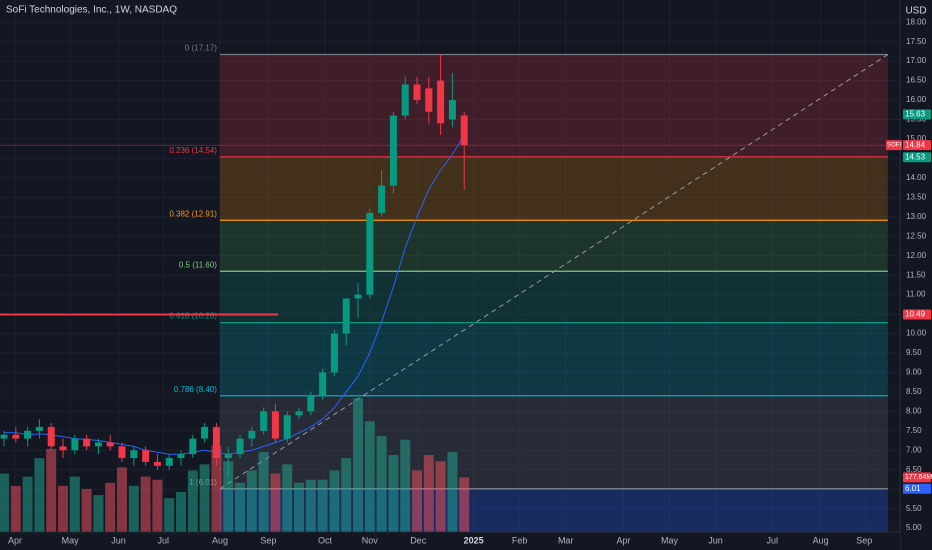 The image size is (932, 550). I want to click on x-tick-label: Dec, so click(418, 540).